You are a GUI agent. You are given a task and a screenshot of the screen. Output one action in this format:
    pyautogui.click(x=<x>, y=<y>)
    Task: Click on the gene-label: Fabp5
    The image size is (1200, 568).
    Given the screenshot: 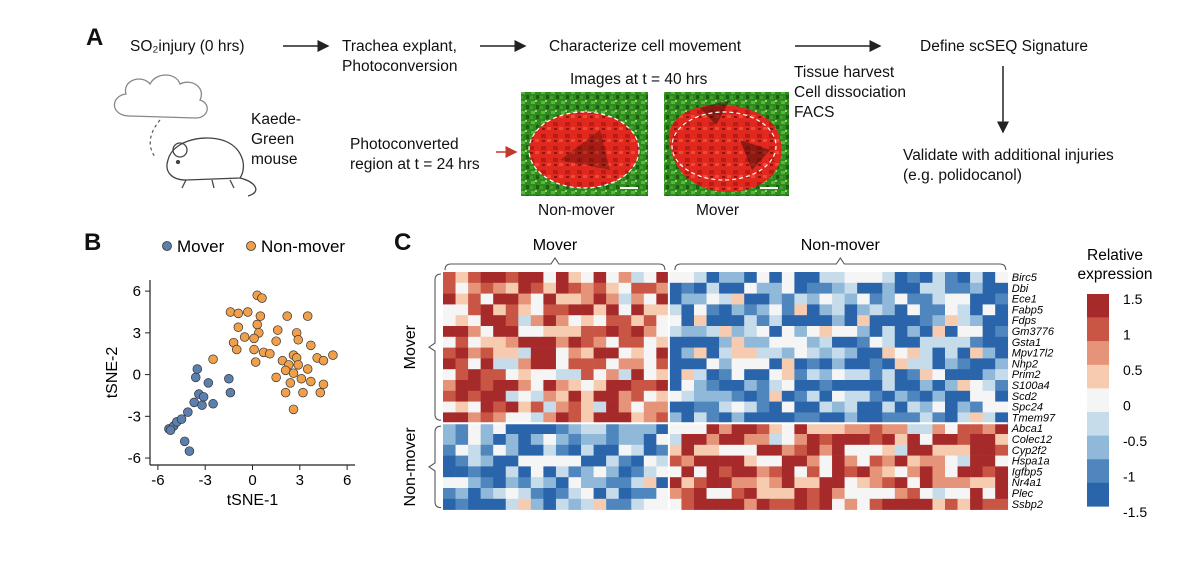 What is the action you would take?
    pyautogui.click(x=1028, y=310)
    